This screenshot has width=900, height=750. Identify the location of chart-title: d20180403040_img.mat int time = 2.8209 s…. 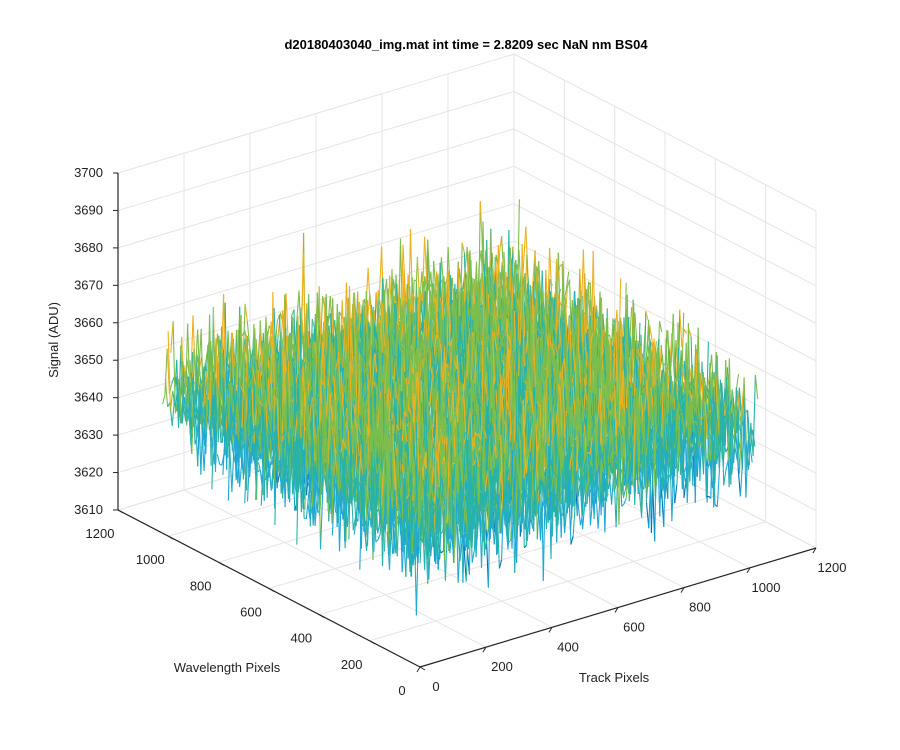
(466, 44).